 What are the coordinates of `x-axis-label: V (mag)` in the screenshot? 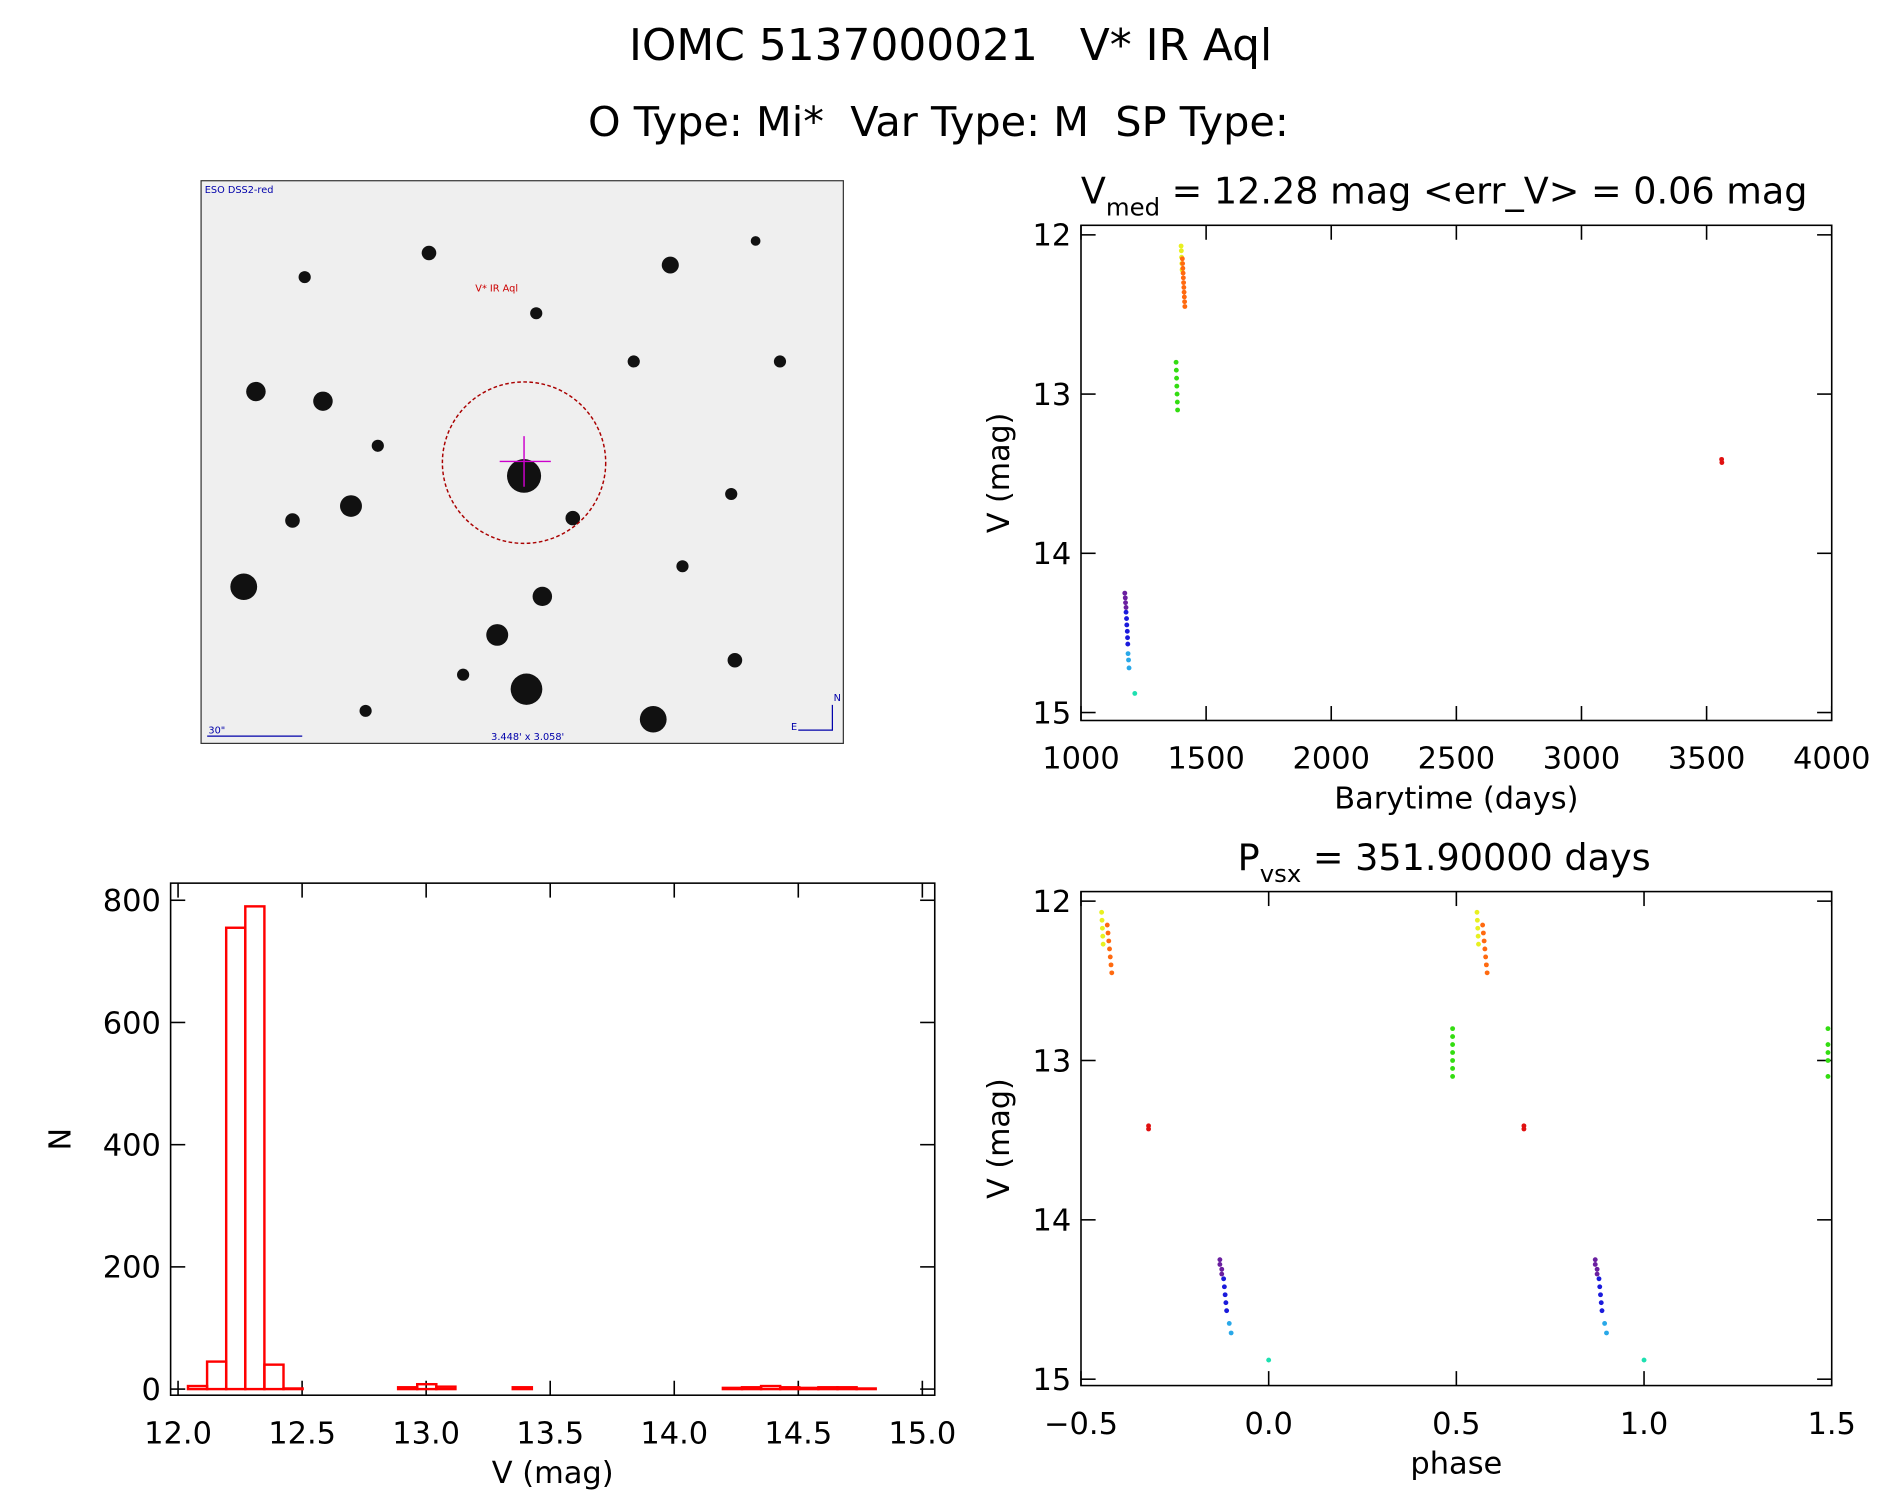 It's located at (553, 1473).